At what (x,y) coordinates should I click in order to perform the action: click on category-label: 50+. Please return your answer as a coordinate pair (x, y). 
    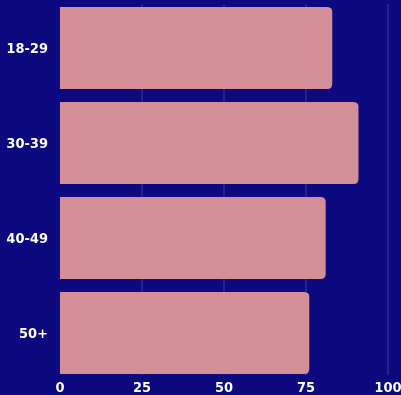
    Looking at the image, I should click on (33, 334).